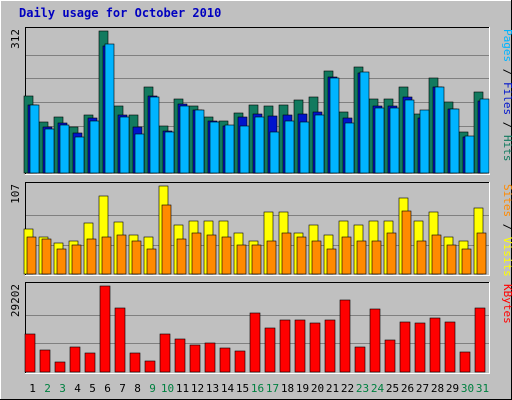  I want to click on day-label-5: 5, so click(92, 388).